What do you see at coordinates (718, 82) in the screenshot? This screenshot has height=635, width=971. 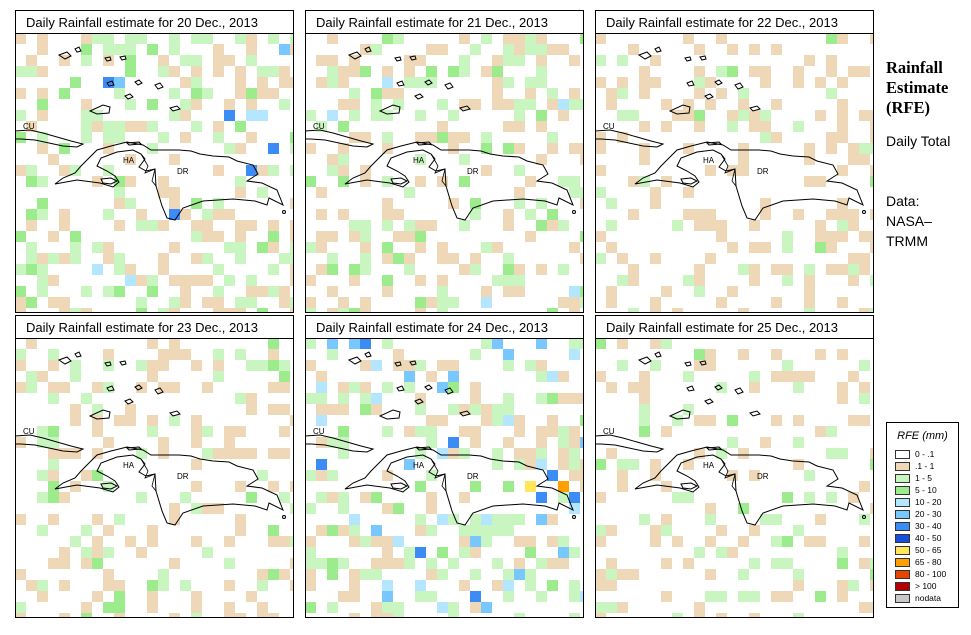 I see `bahamas-island-coastline` at bounding box center [718, 82].